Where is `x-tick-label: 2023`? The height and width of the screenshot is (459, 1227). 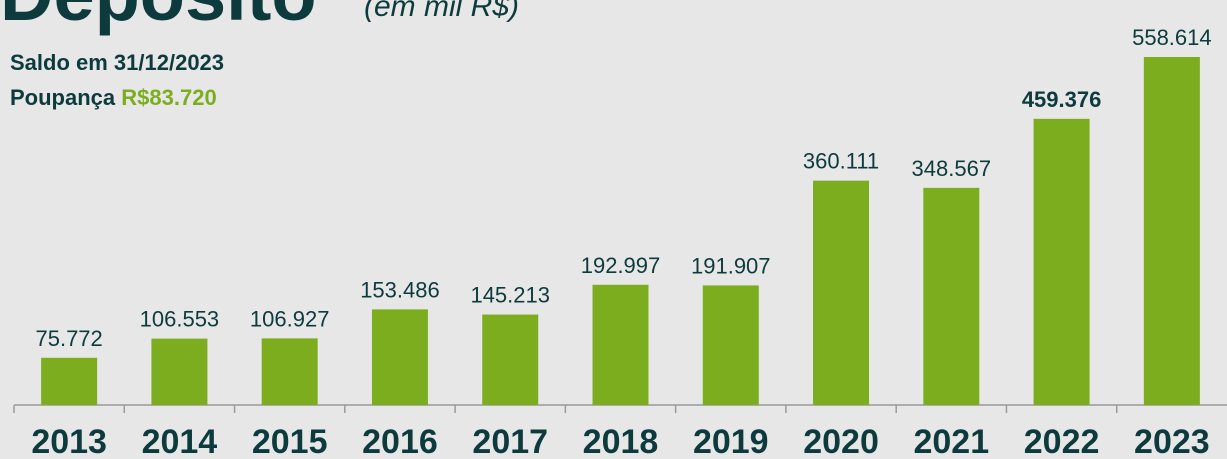
x-tick-label: 2023 is located at coordinates (1172, 441).